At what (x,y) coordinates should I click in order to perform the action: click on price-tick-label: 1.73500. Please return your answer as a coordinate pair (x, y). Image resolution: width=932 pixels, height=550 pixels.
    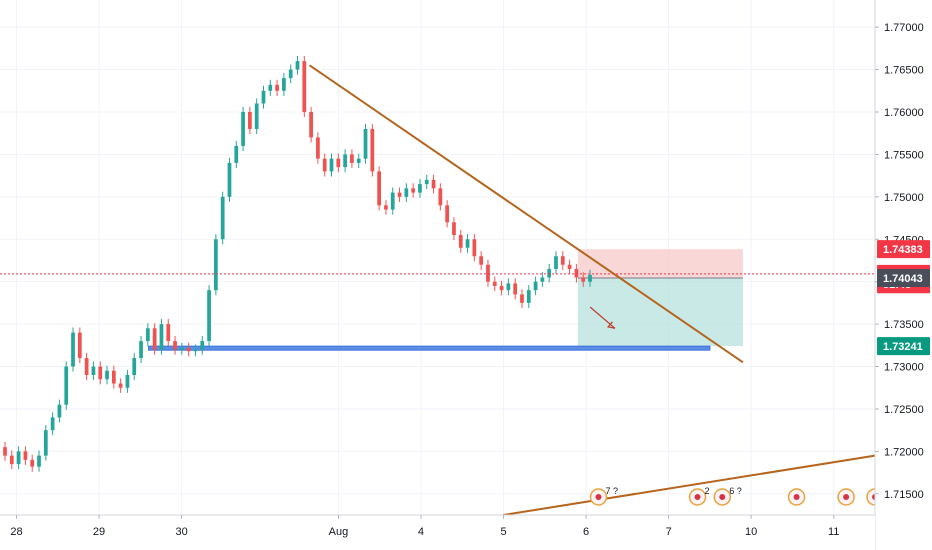
    Looking at the image, I should click on (904, 325).